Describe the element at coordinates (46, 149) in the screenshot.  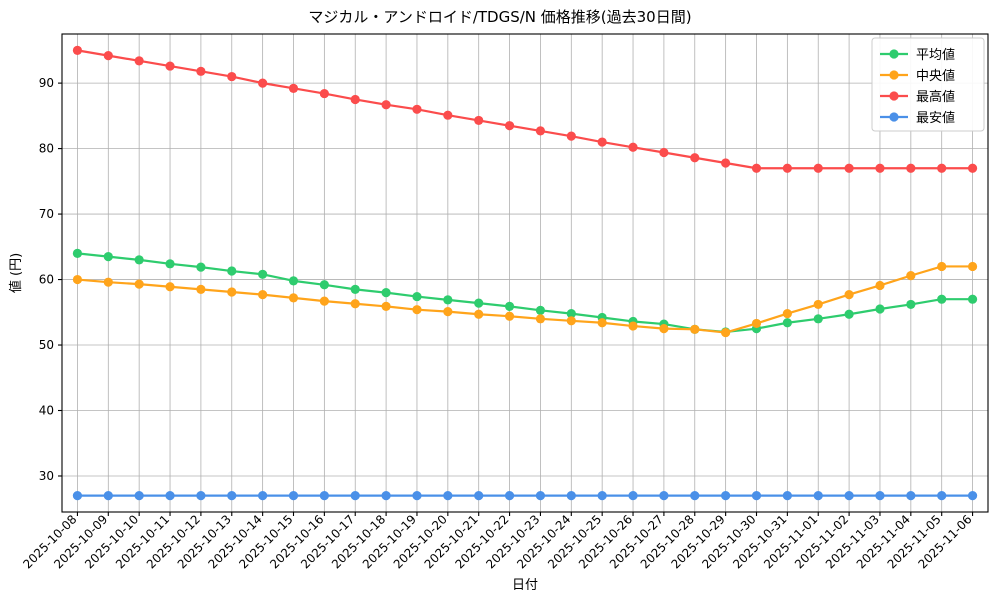
I see `y-tick-label: 80` at that location.